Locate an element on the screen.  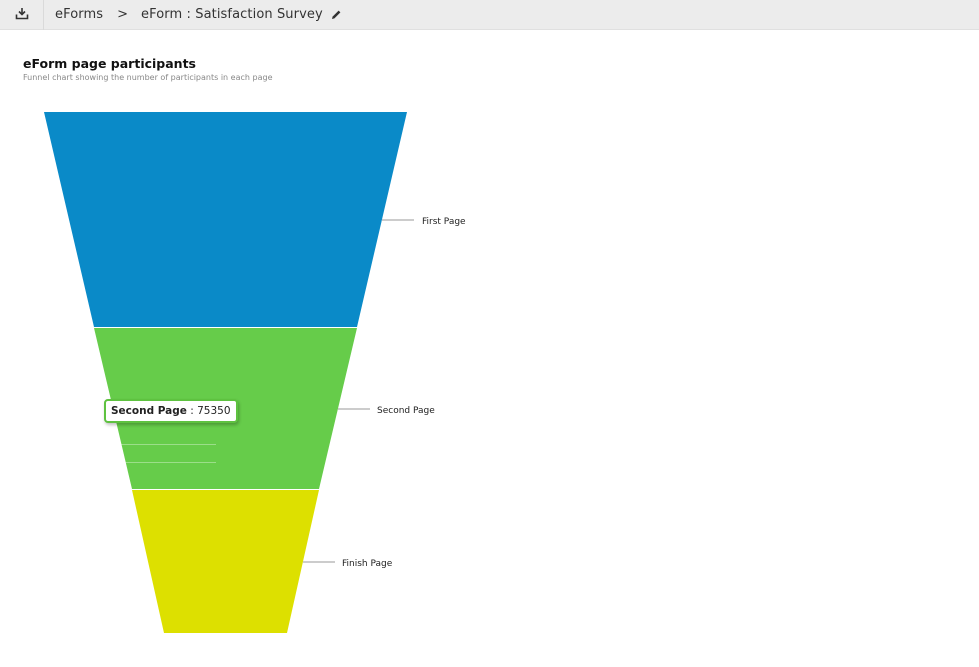
data-tooltip: Second Page : 75350 is located at coordinates (171, 411).